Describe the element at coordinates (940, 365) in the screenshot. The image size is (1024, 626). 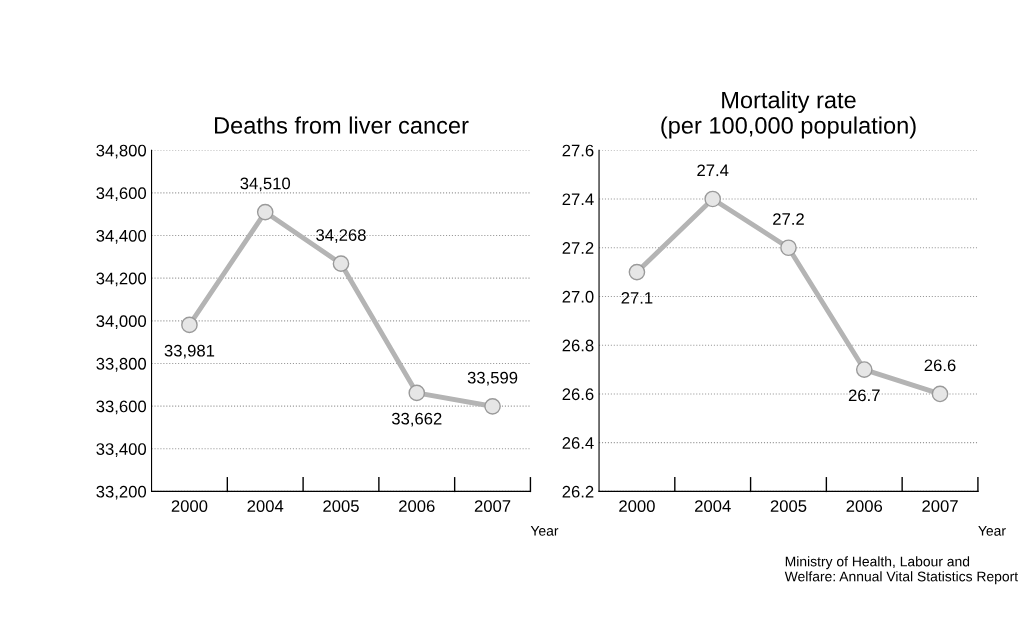
I see `data-label: 26.6` at that location.